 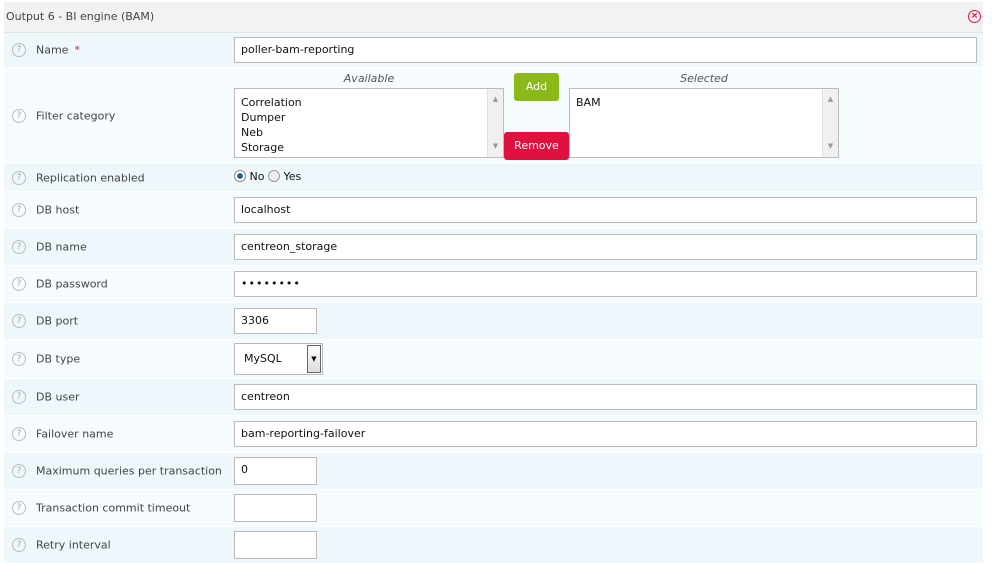 What do you see at coordinates (536, 146) in the screenshot?
I see `remove-button: Remove` at bounding box center [536, 146].